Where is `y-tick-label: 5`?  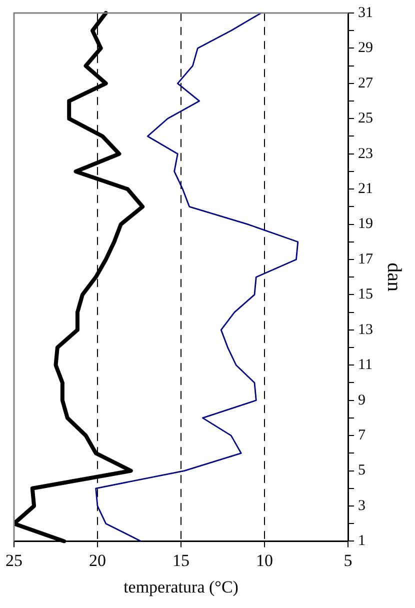 y-tick-label: 5 is located at coordinates (362, 470).